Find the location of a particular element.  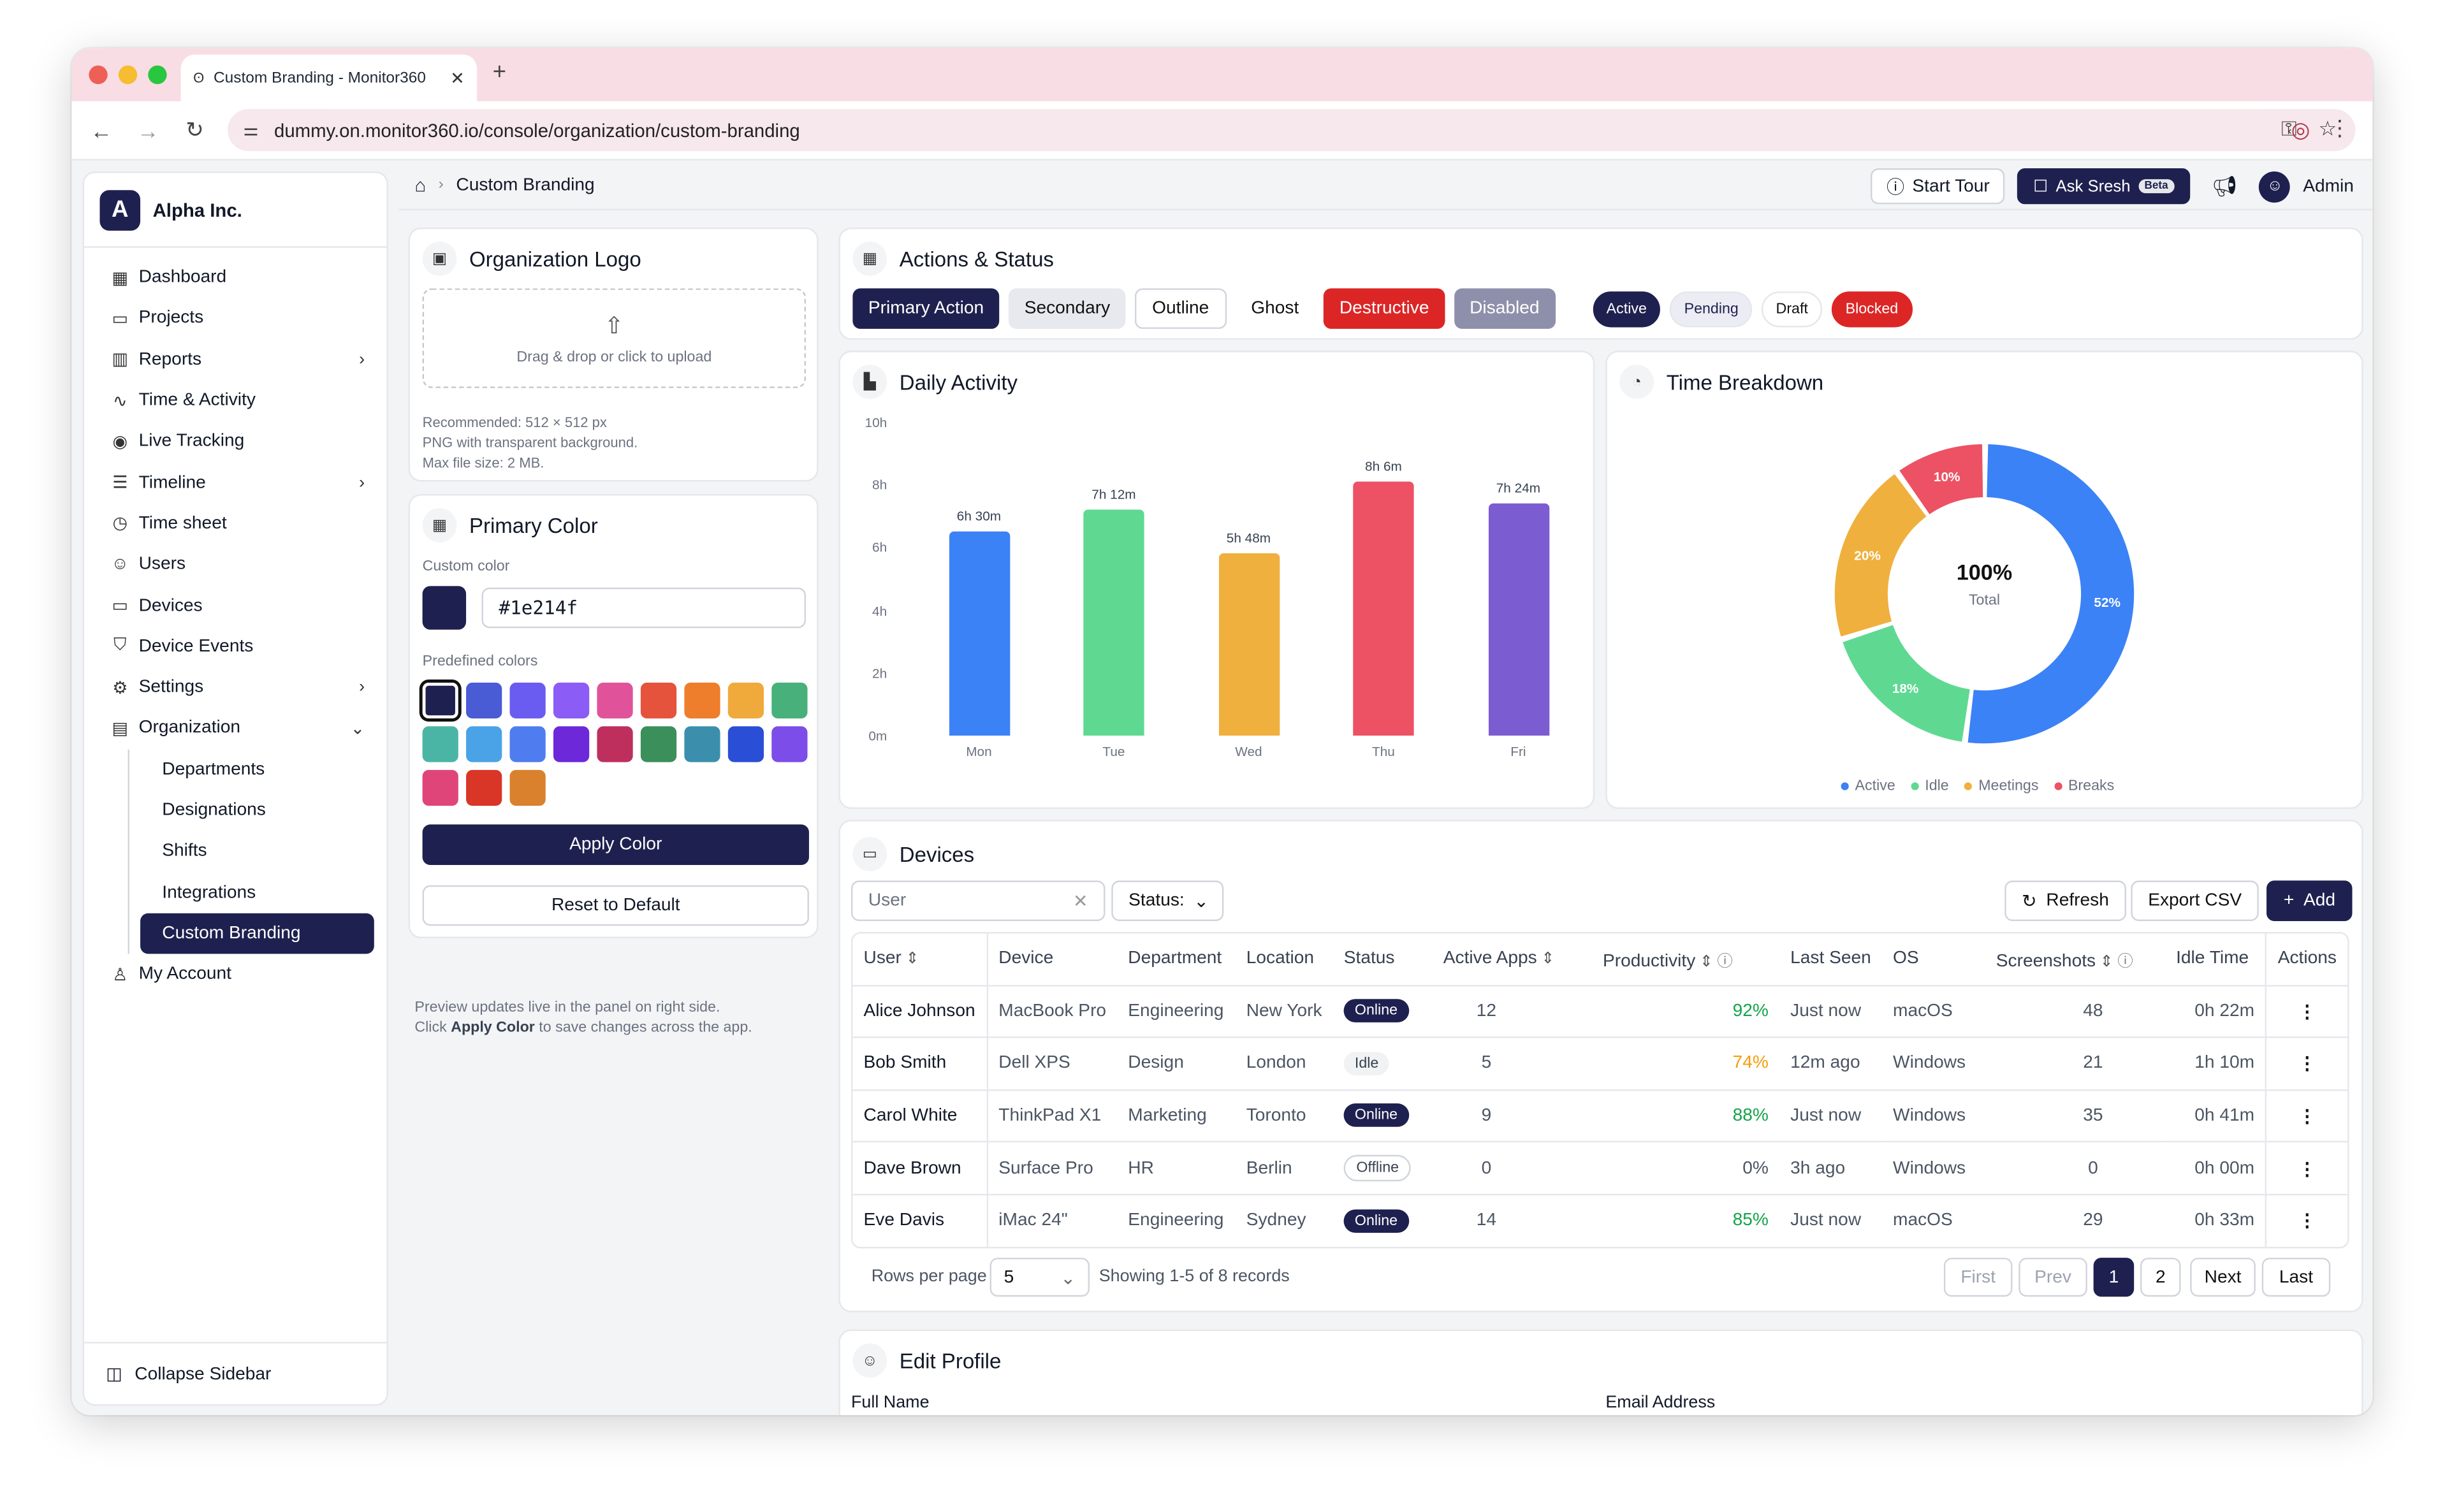

close-window-button is located at coordinates (98, 75).